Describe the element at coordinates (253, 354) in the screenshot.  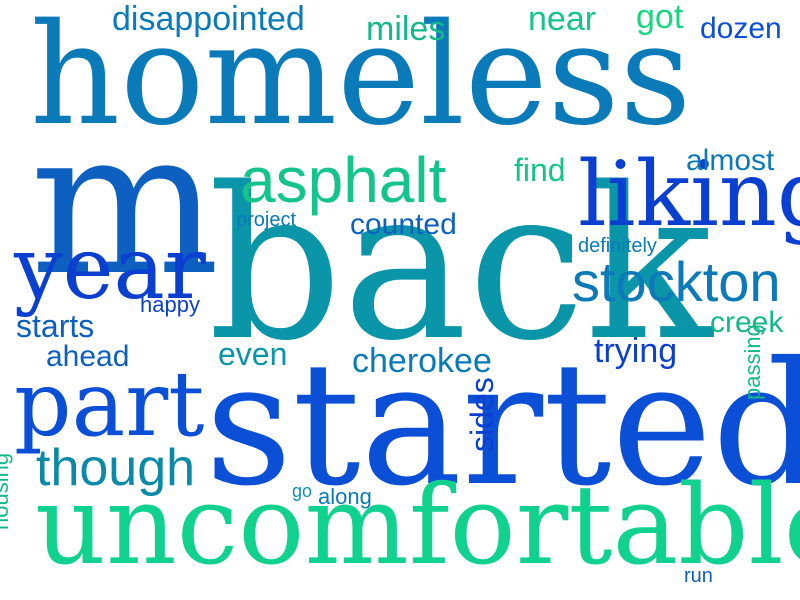
I see `word-even: even` at that location.